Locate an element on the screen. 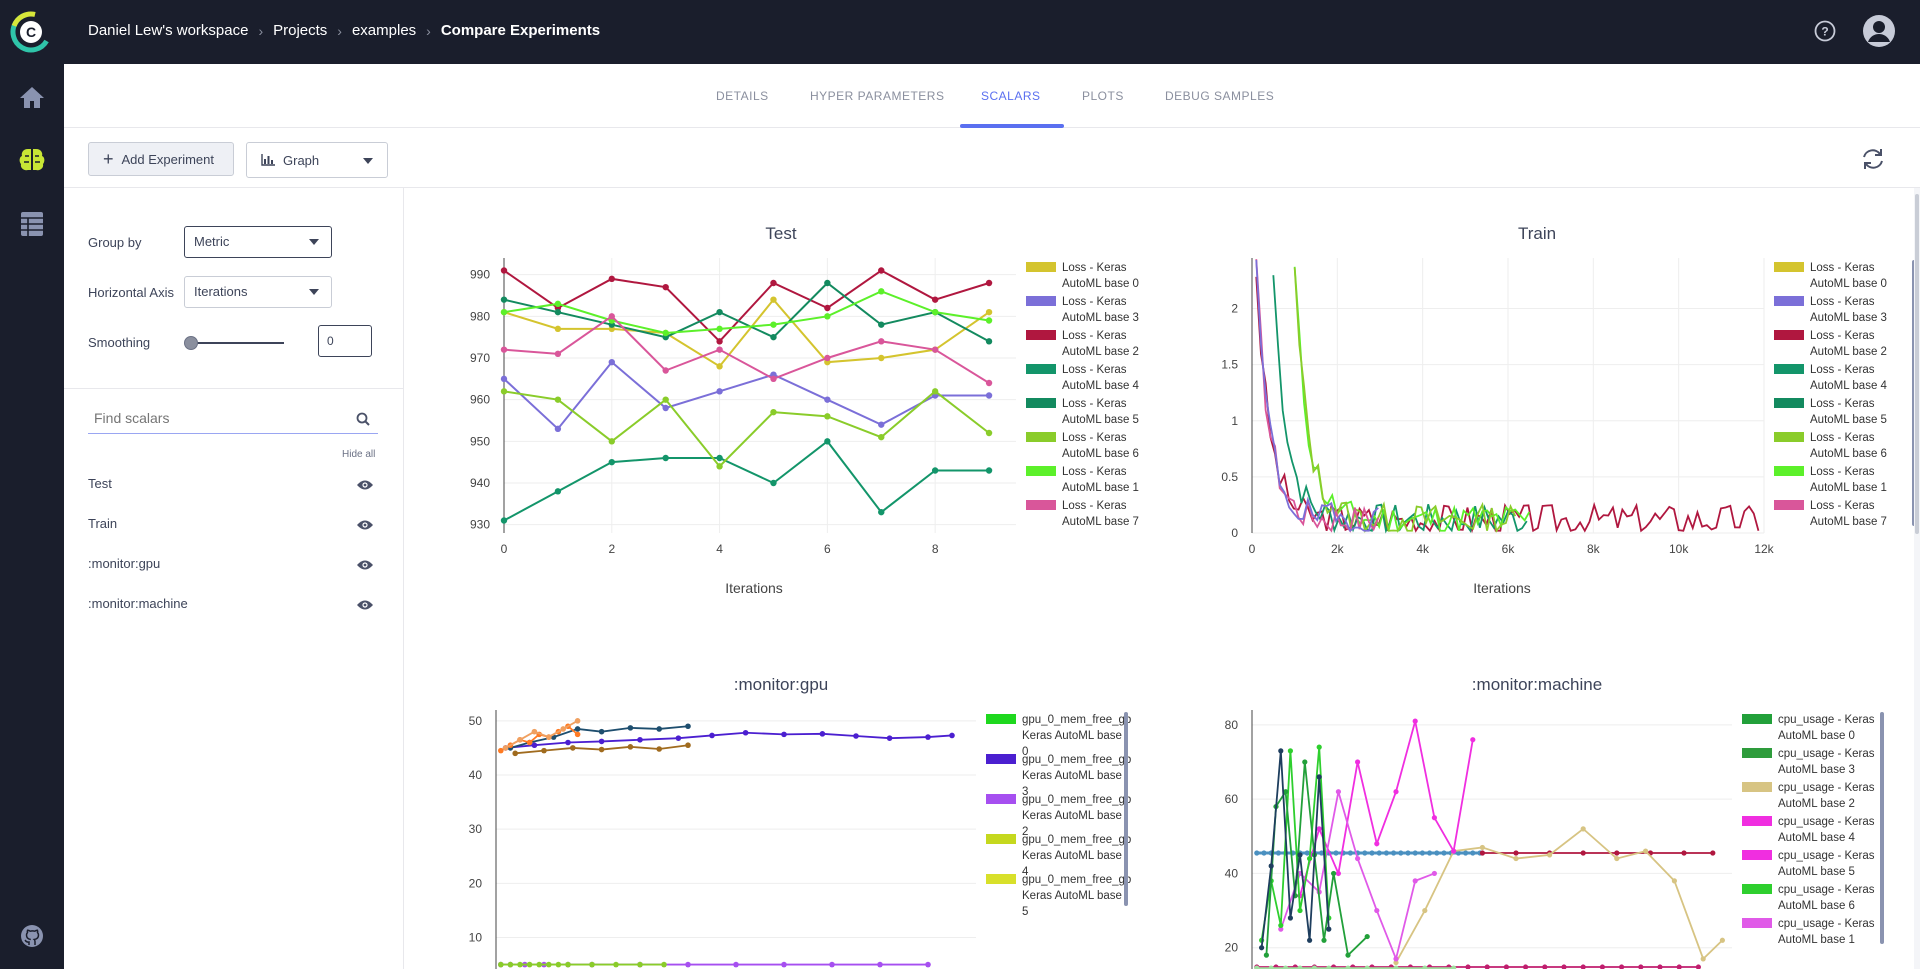 The width and height of the screenshot is (1920, 969). smoothing-input: 0 is located at coordinates (345, 341).